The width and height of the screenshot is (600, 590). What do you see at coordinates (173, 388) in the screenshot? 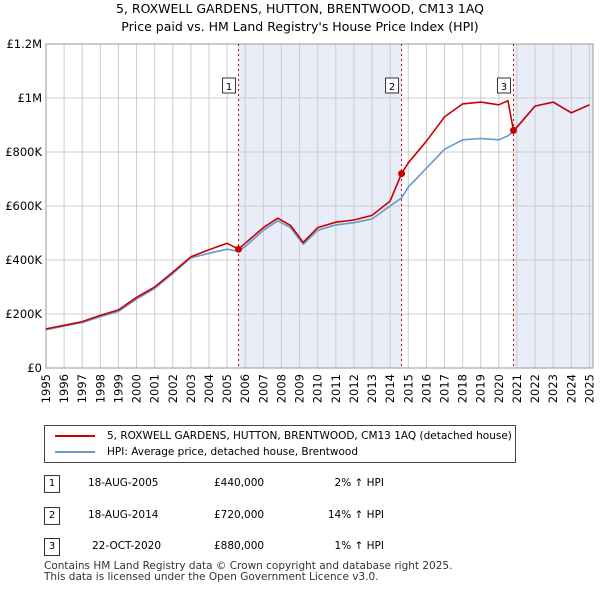
I see `x-tick-label: 2002` at bounding box center [173, 388].